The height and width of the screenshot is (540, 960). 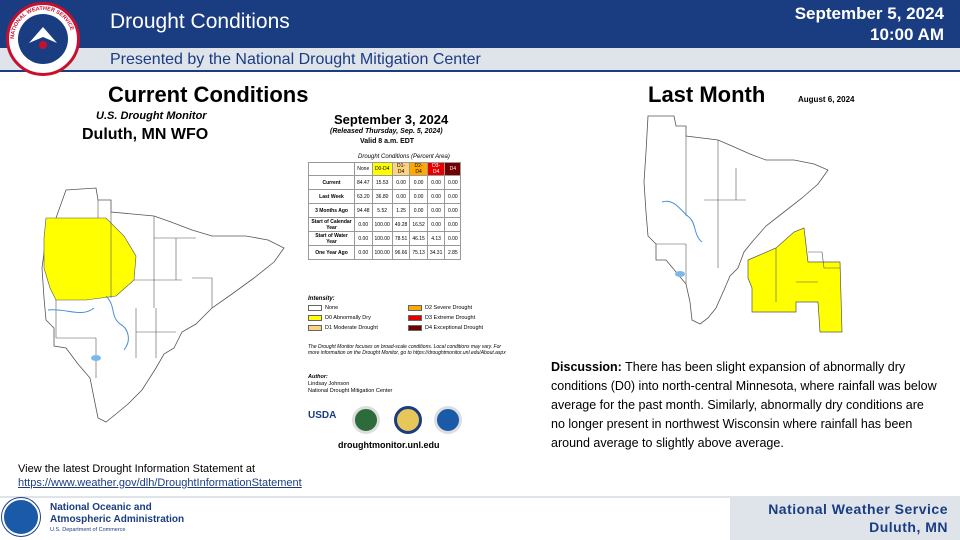 What do you see at coordinates (436, 252) in the screenshot?
I see `cell: 34.31` at bounding box center [436, 252].